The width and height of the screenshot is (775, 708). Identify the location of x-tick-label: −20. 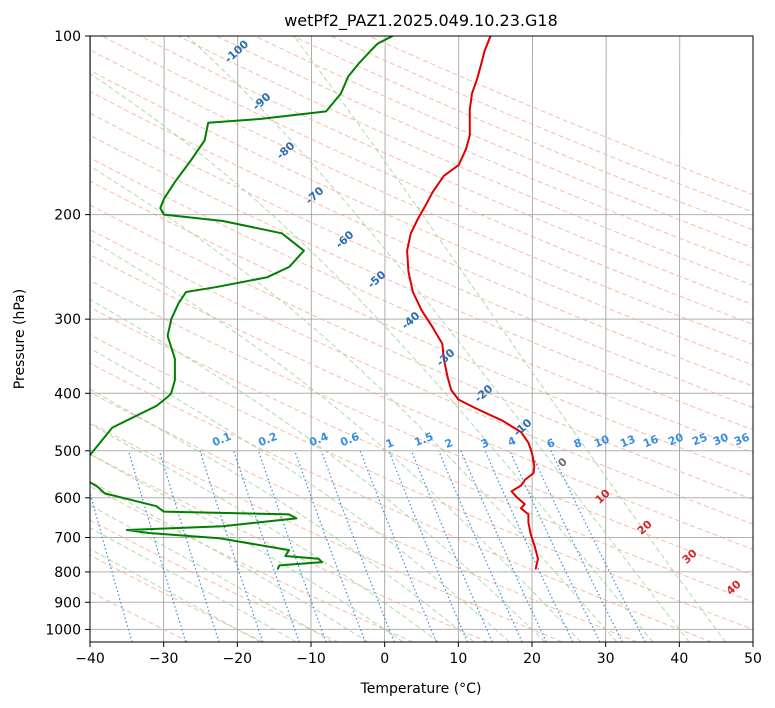
(238, 659).